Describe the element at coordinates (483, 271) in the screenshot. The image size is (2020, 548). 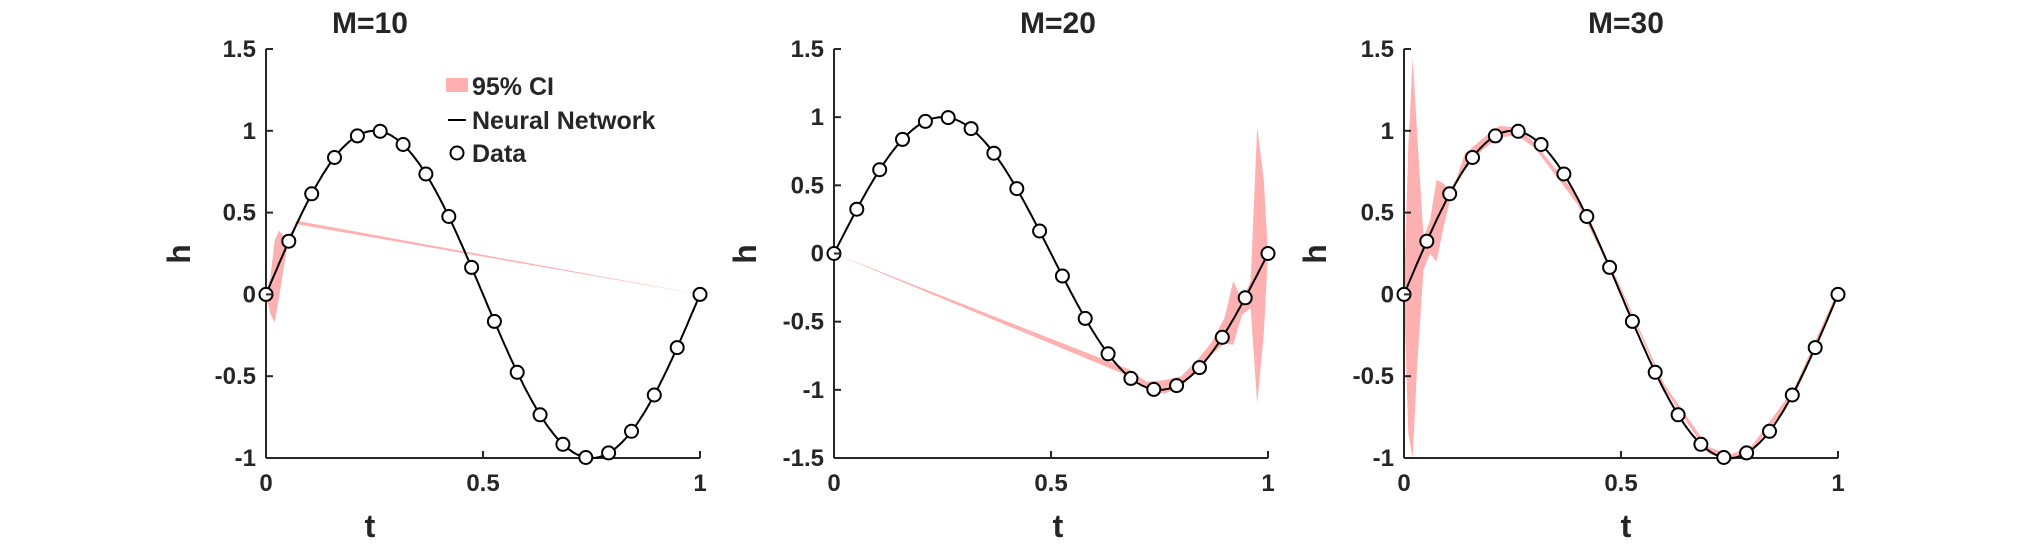
I see `ci-band` at that location.